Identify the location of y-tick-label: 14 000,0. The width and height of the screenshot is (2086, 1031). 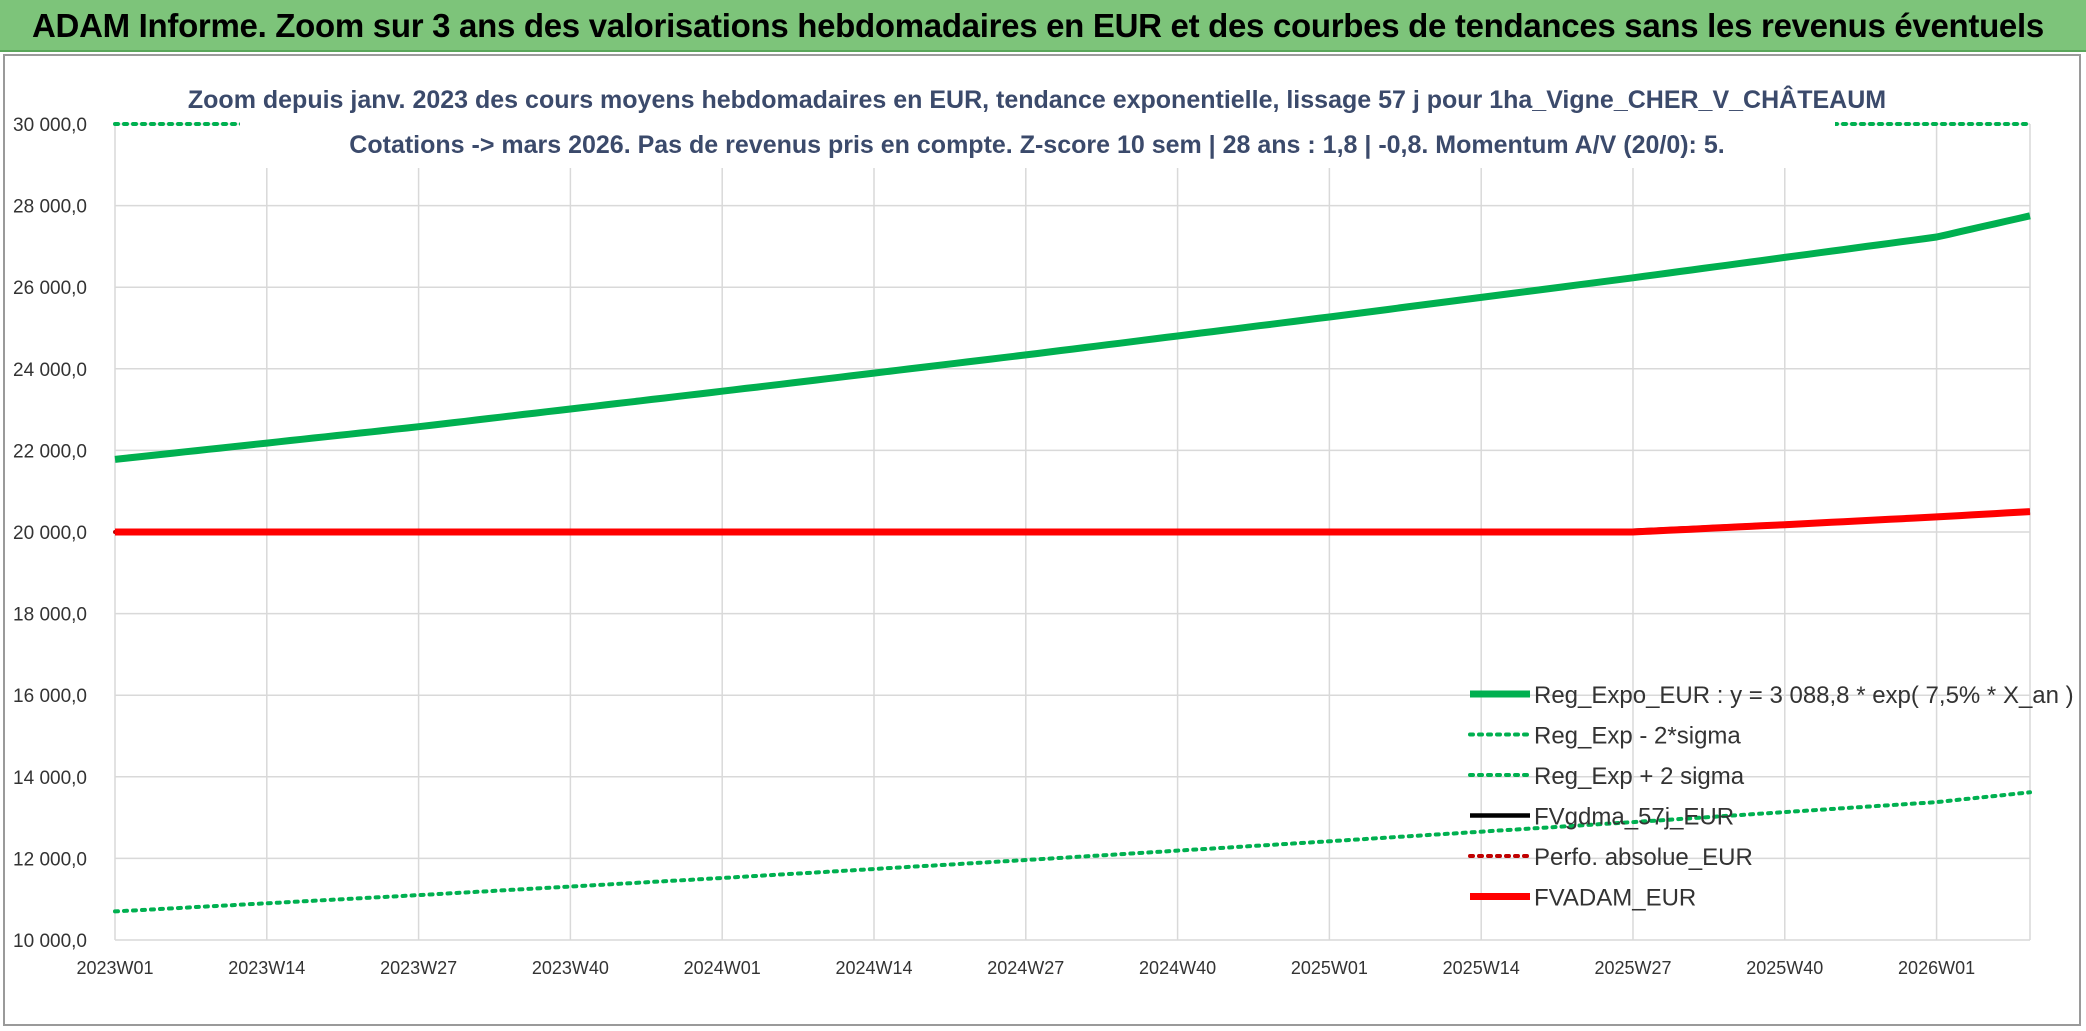
(50, 778).